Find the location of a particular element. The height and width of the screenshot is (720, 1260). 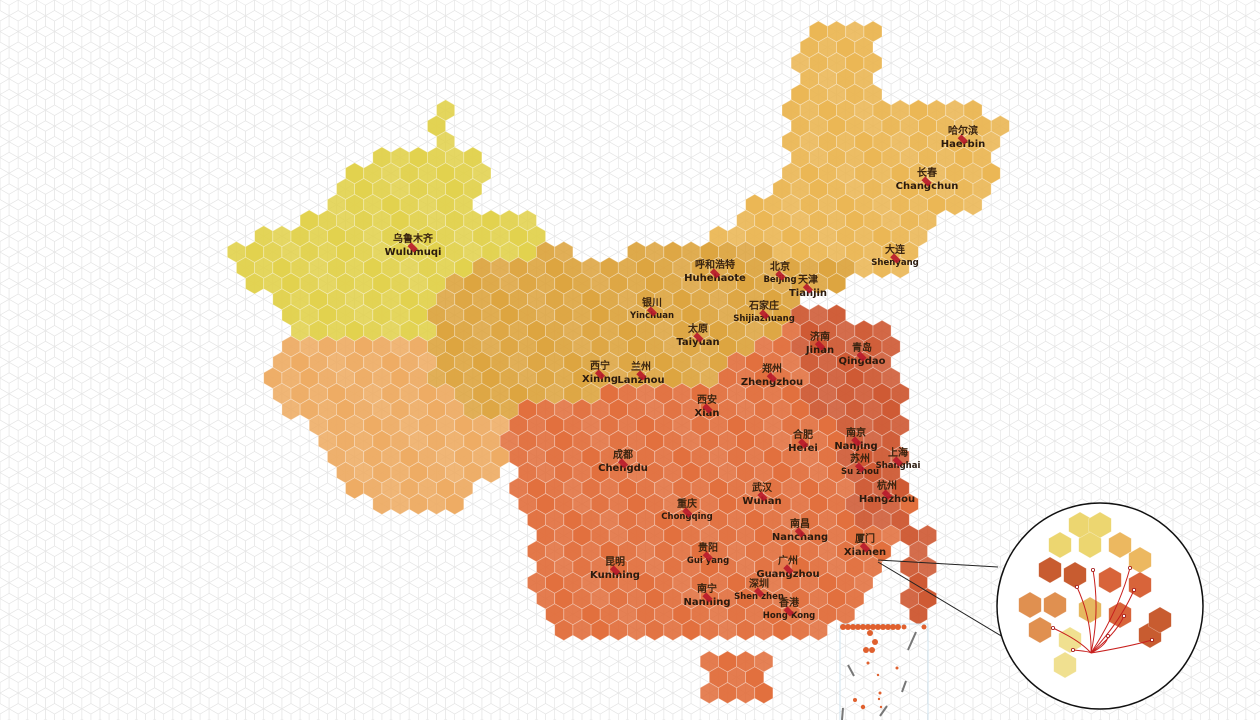

city-name-en: Guangzhou is located at coordinates (788, 574).